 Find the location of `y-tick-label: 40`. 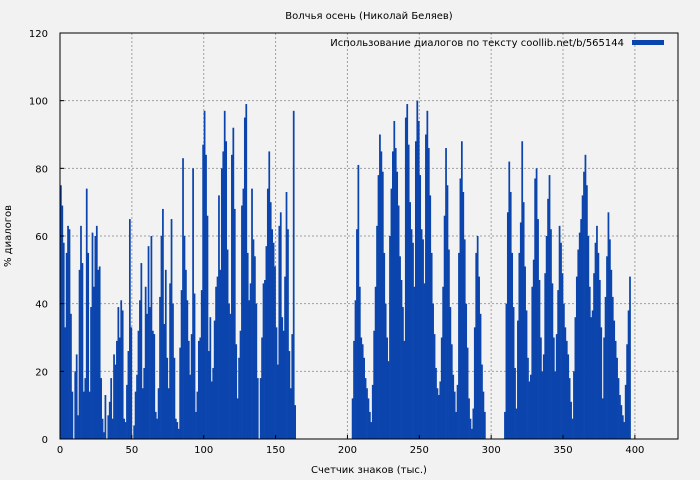

y-tick-label: 40 is located at coordinates (41, 305).